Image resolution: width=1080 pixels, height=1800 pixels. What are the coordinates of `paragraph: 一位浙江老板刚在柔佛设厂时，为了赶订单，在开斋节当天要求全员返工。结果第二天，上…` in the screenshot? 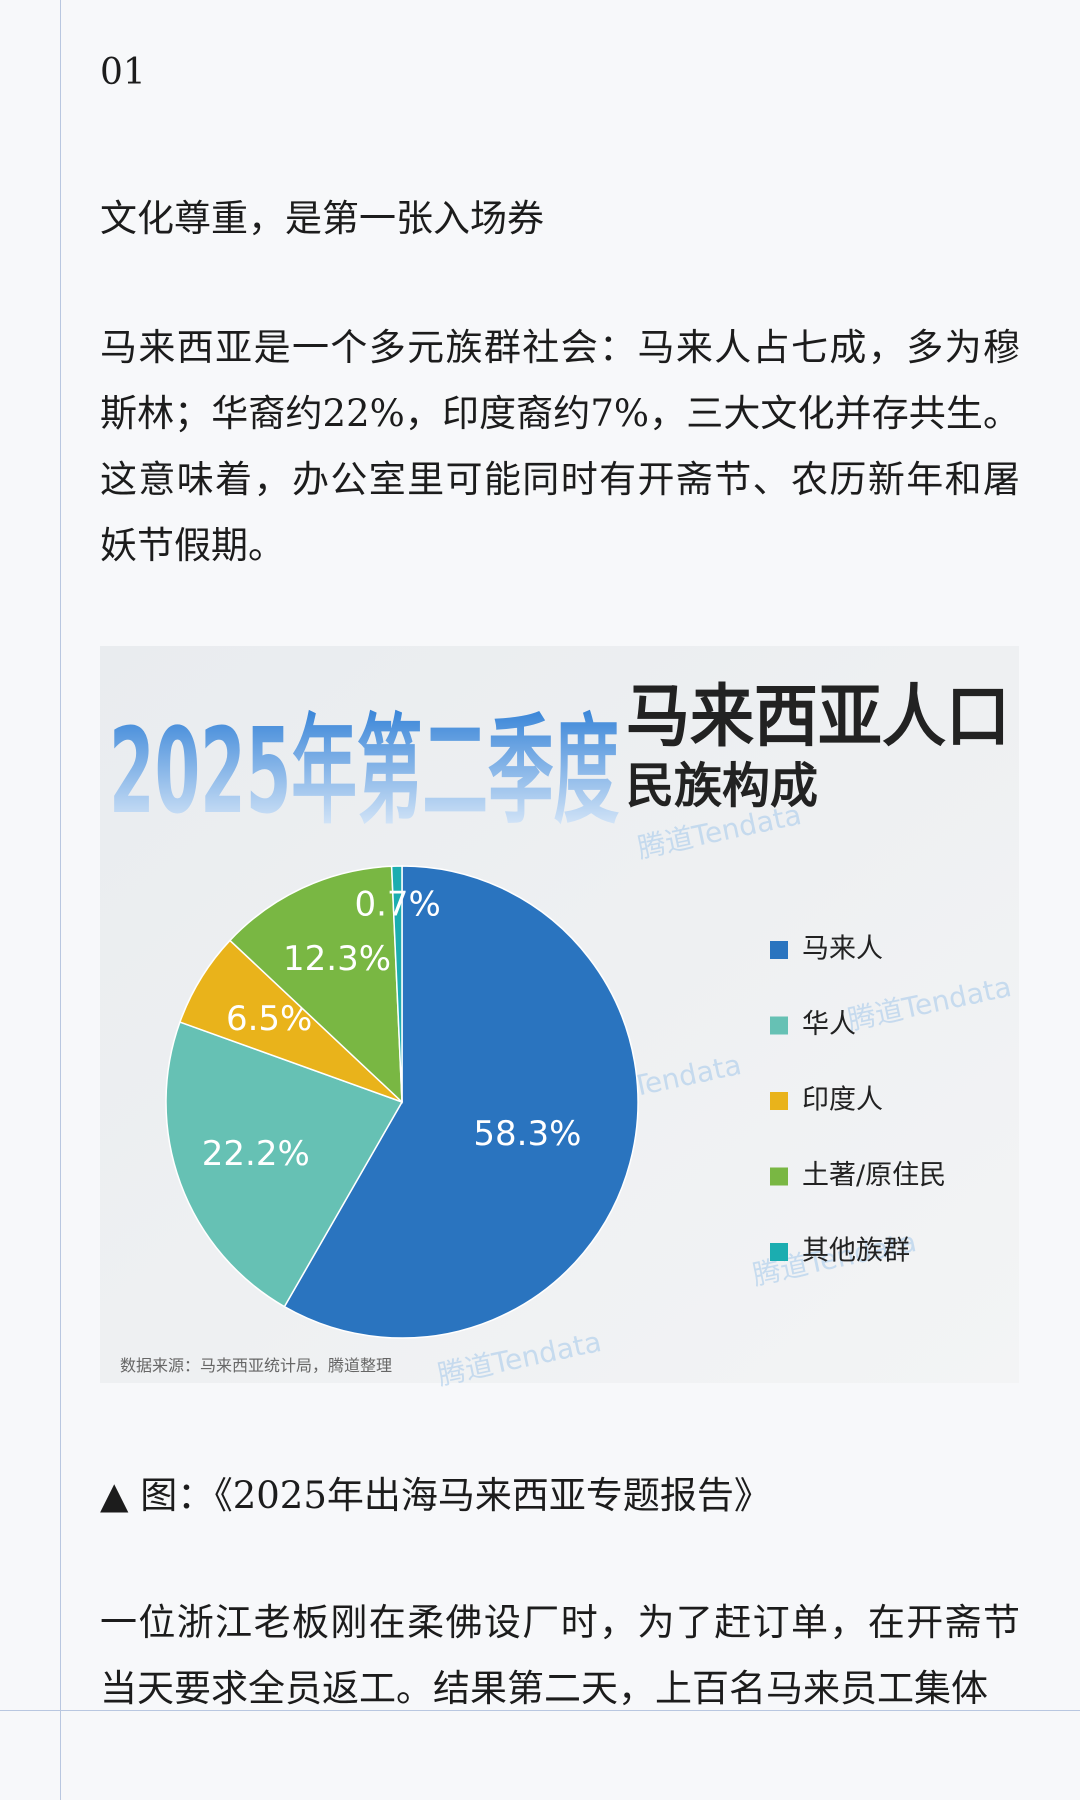 It's located at (560, 1655).